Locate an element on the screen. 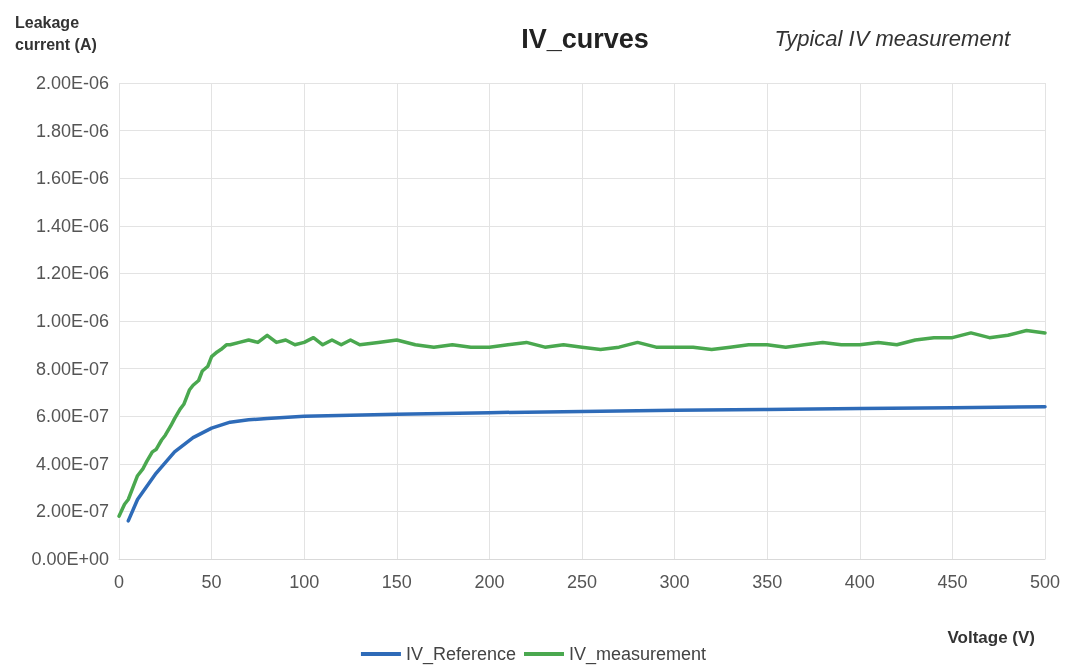 Image resolution: width=1067 pixels, height=670 pixels. y-tick-label: 1.20E-06 is located at coordinates (72, 273).